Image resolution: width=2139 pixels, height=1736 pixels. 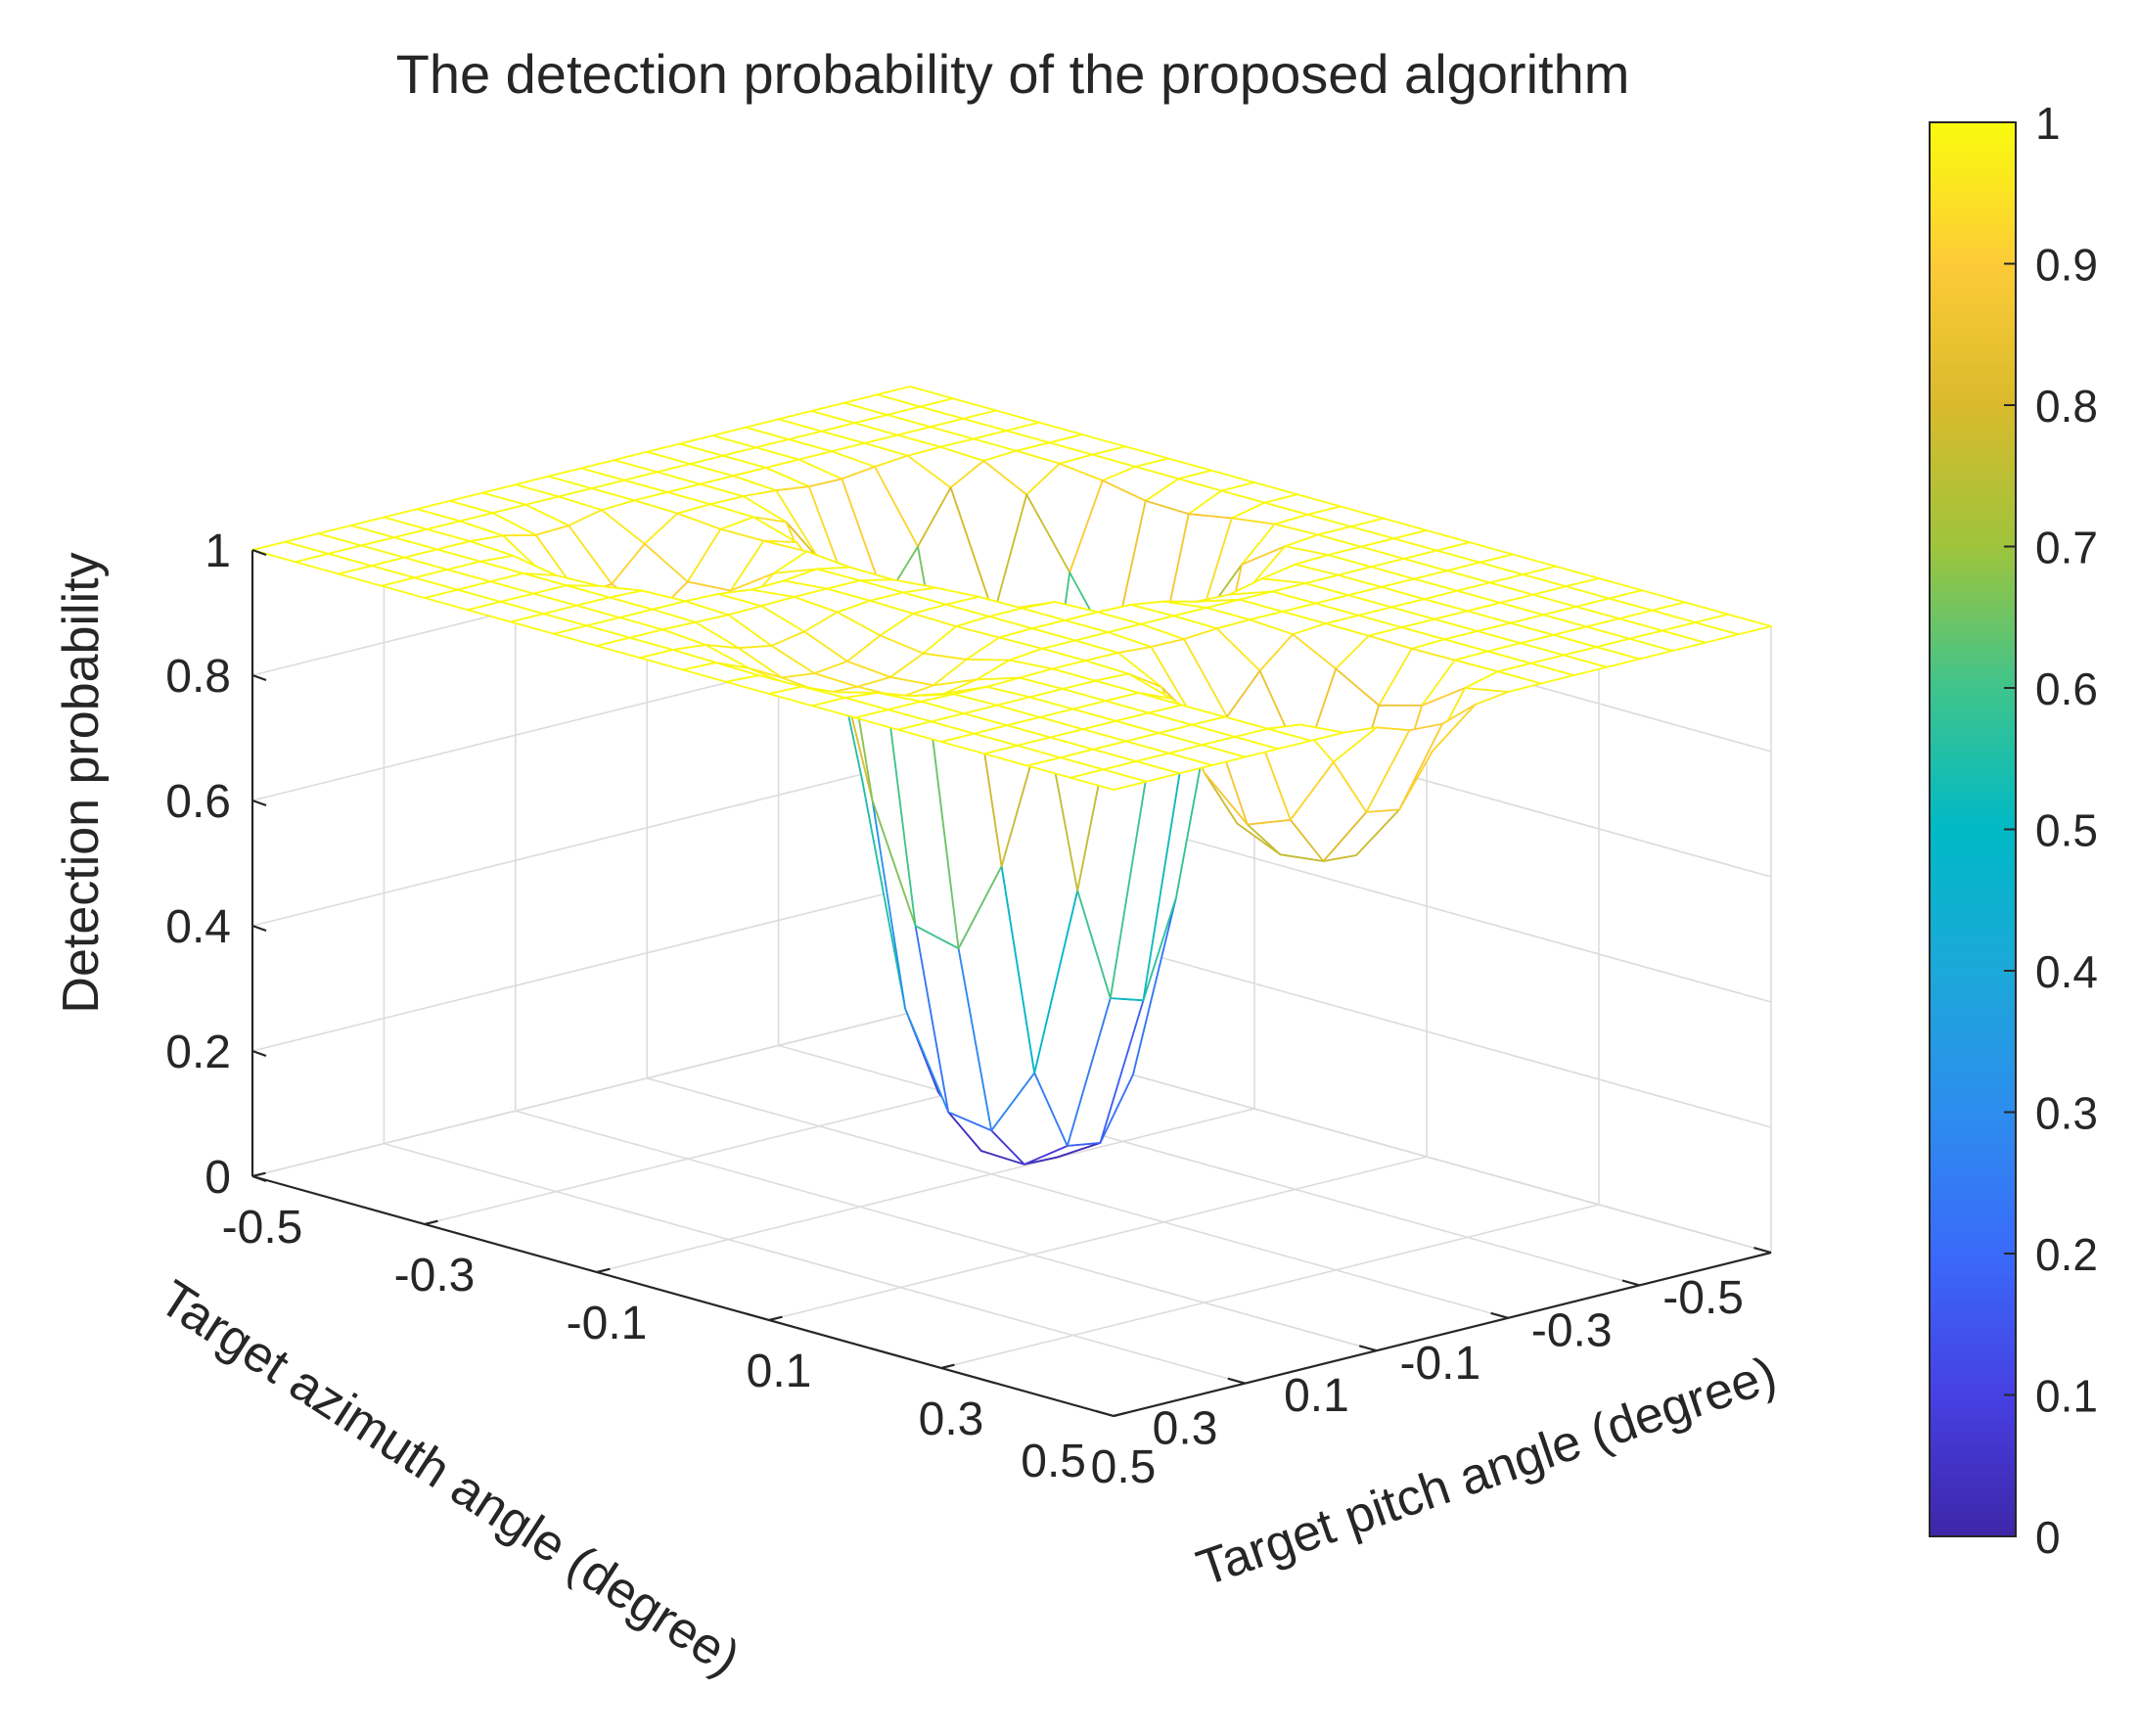 I want to click on pitch-tick-label: -0.5, so click(x=262, y=1228).